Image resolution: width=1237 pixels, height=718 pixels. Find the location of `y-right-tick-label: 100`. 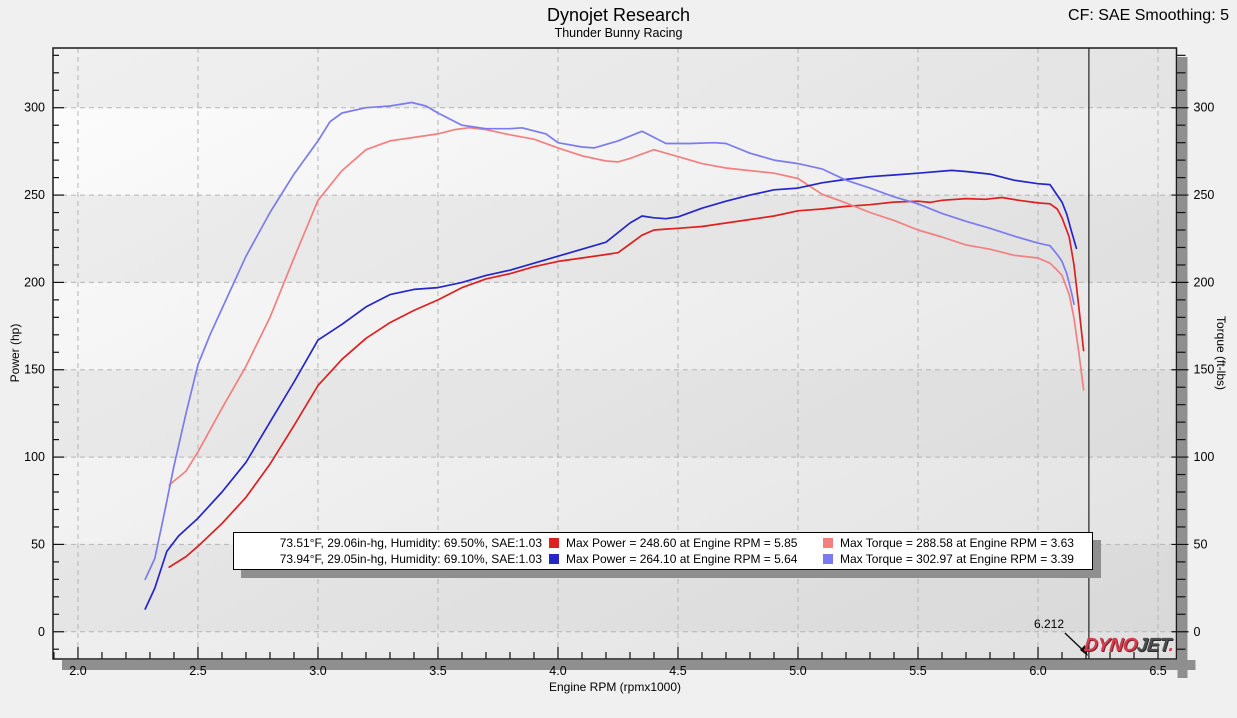

y-right-tick-label: 100 is located at coordinates (1204, 457).